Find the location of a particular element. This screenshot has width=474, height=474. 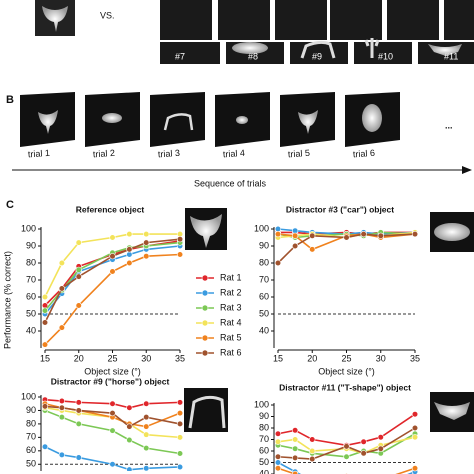

trial-label: trial 3 is located at coordinates (169, 154).